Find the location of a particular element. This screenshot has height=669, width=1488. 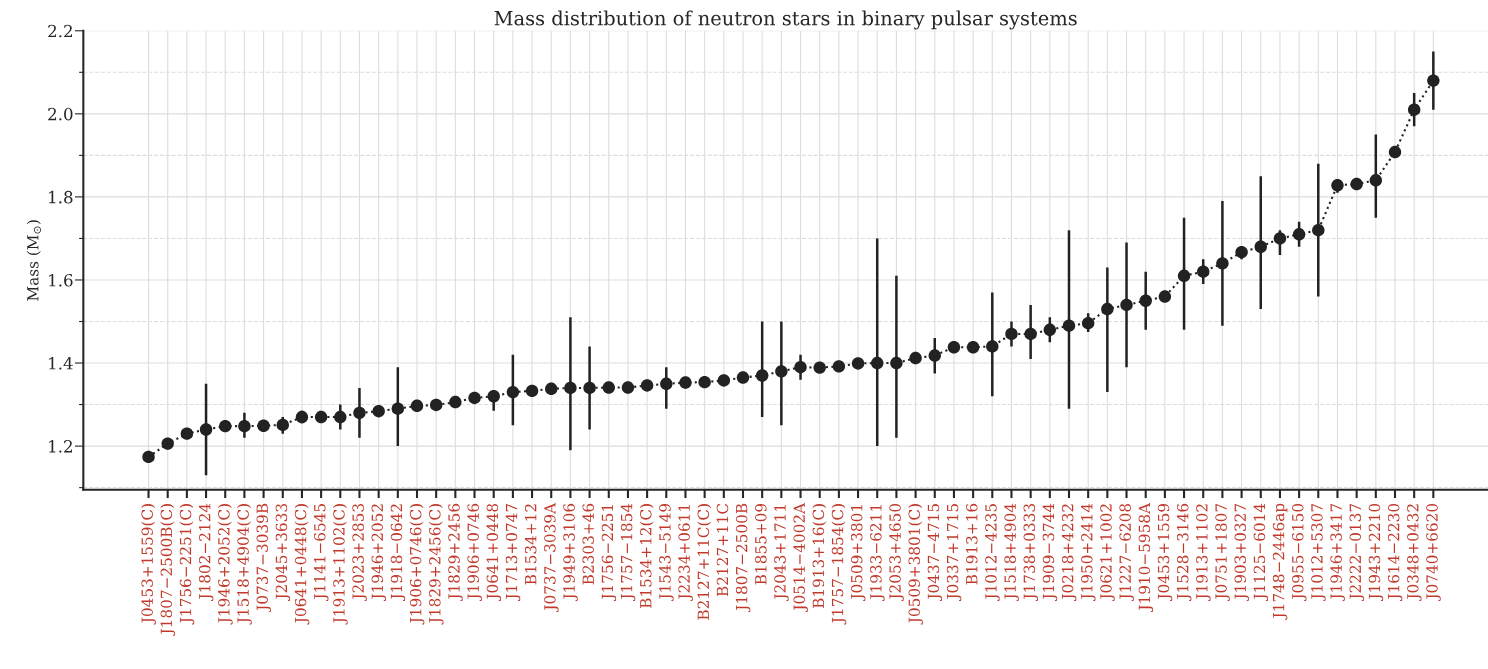

x-tick-label: J1950+2414 is located at coordinates (1088, 552).